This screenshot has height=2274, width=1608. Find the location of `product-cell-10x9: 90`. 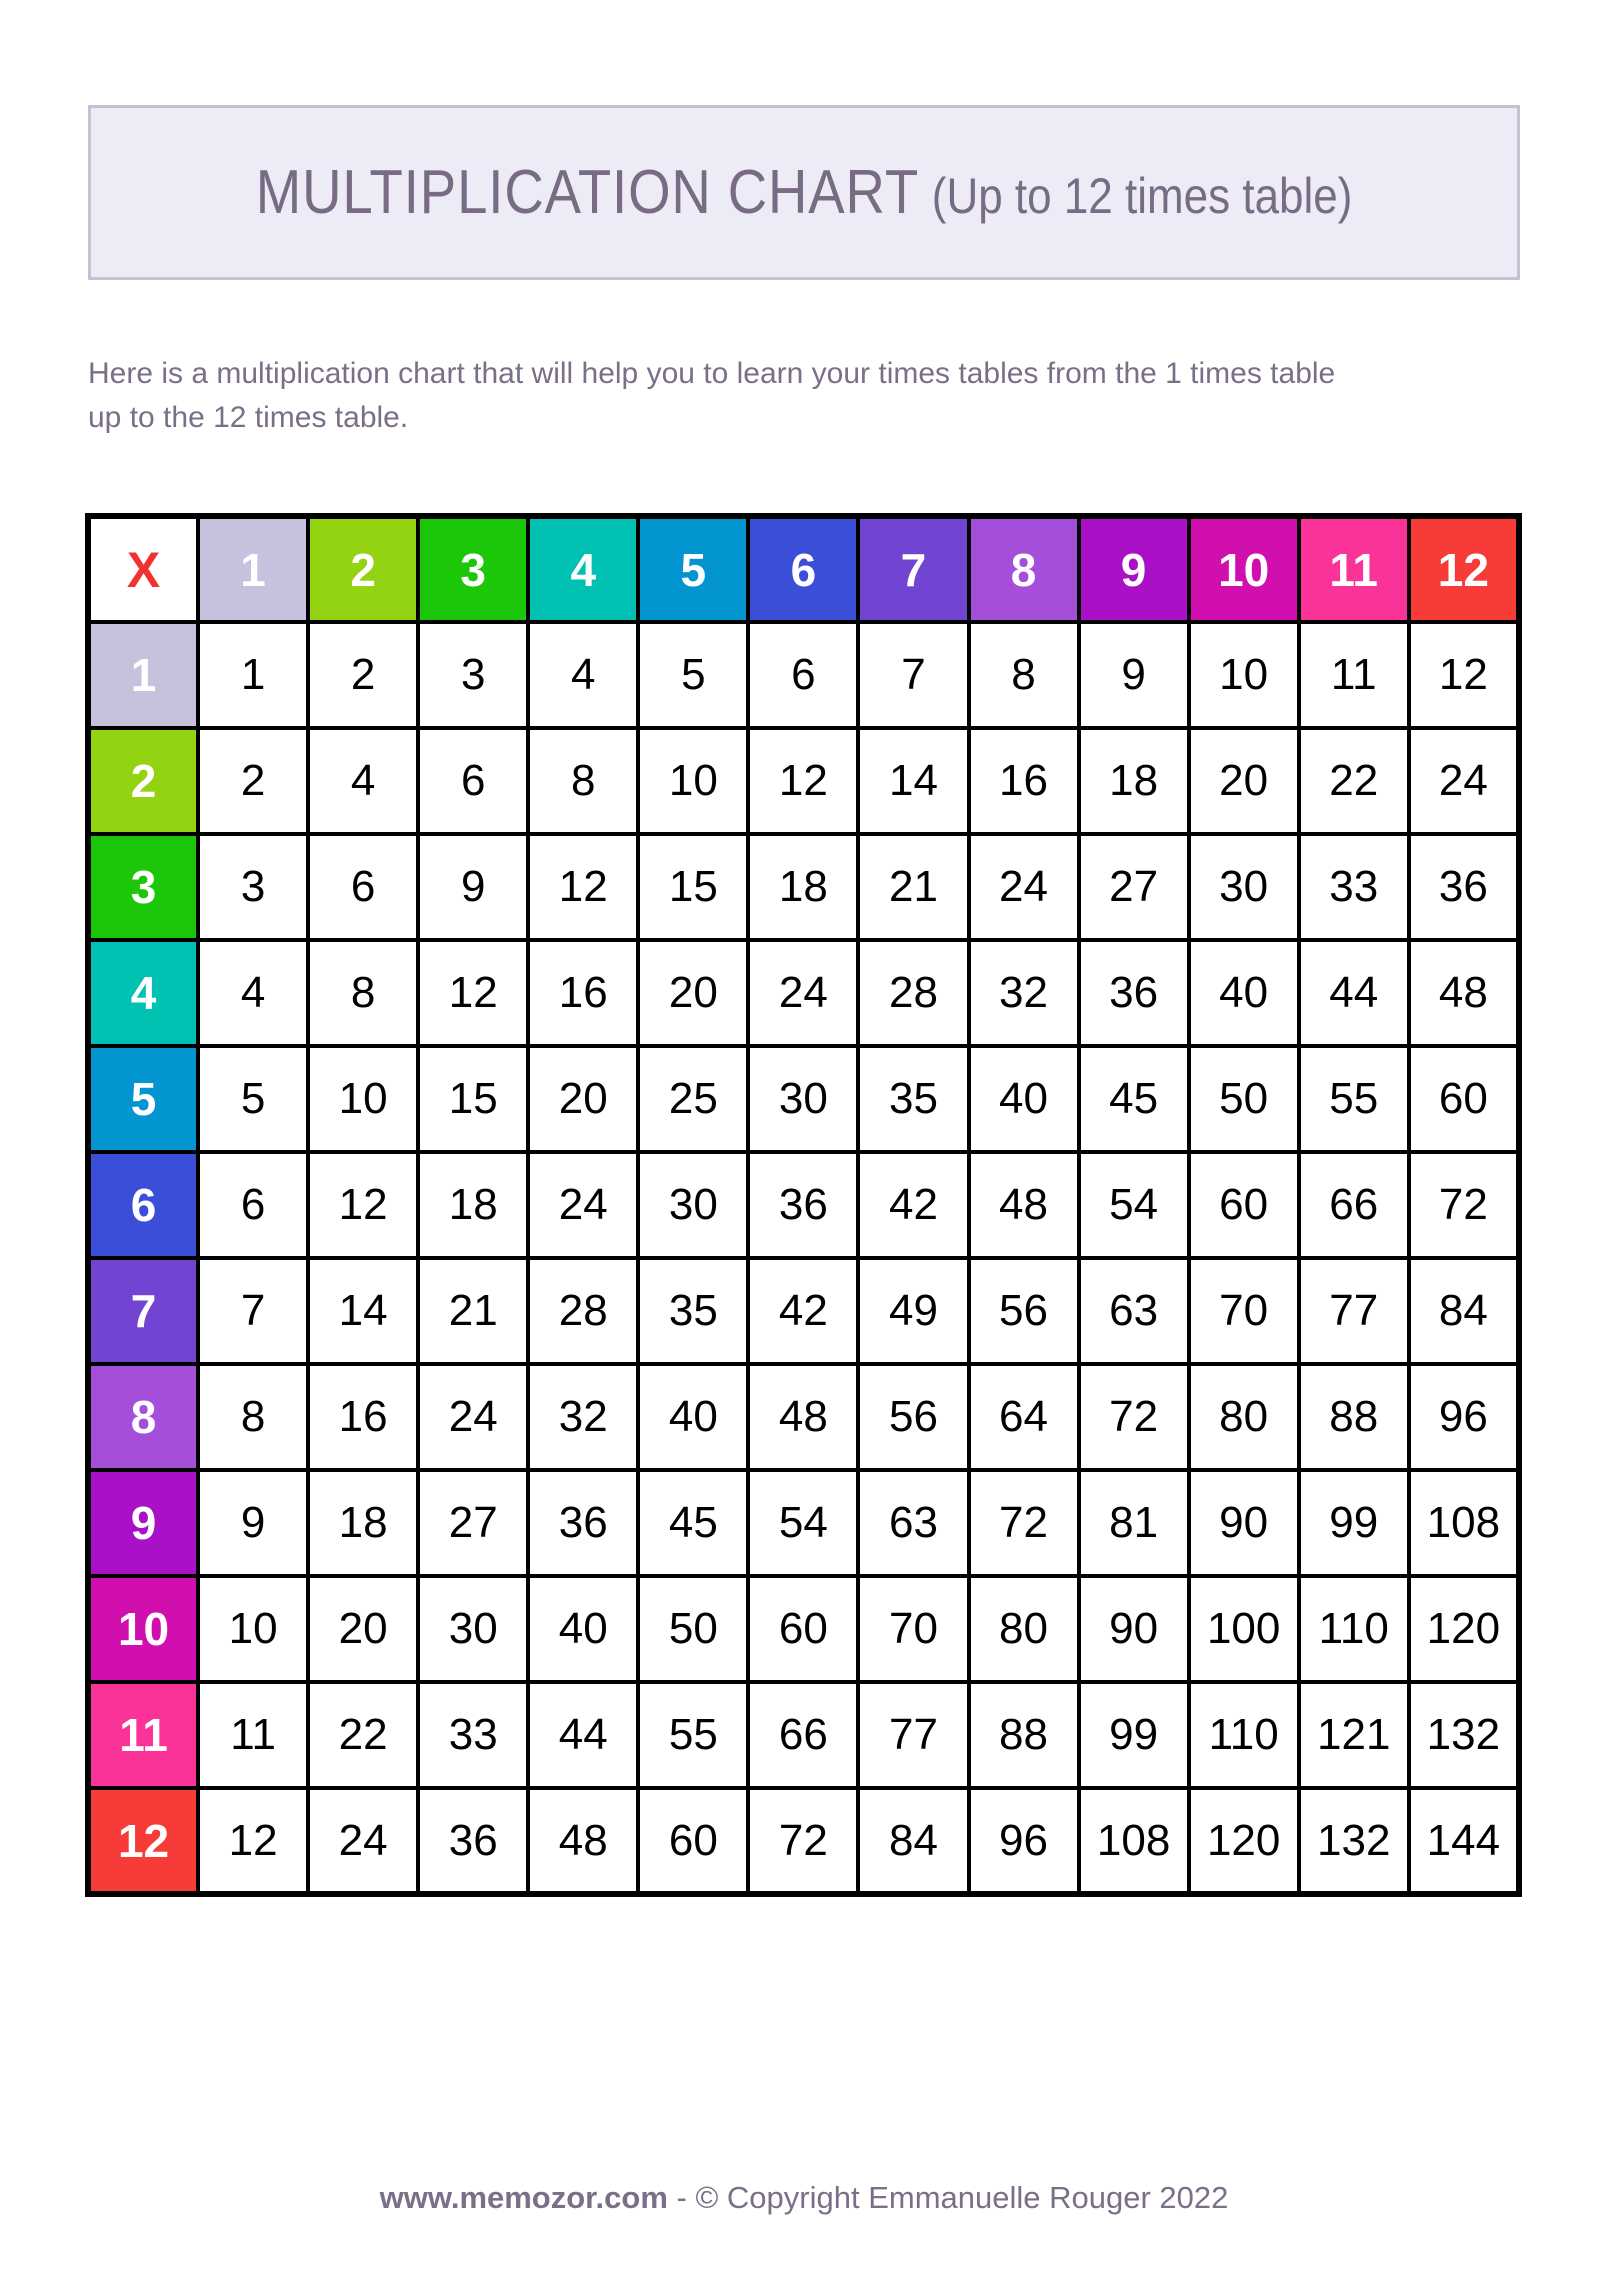

product-cell-10x9: 90 is located at coordinates (1133, 1629).